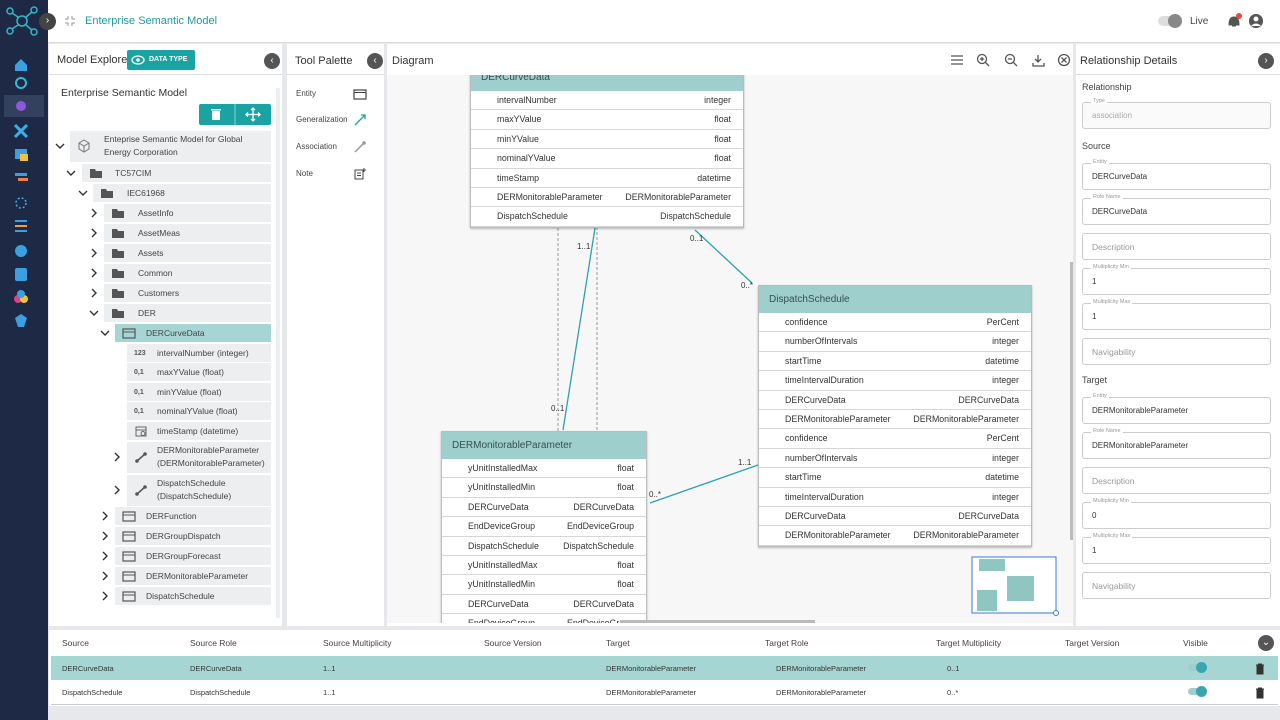  Describe the element at coordinates (1176, 513) in the screenshot. I see `input-field: Multiplicity Min 0` at that location.